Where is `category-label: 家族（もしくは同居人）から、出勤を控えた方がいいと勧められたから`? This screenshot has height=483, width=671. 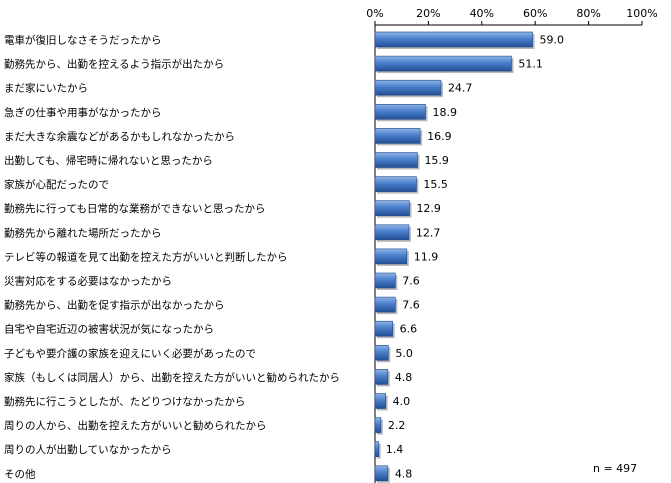
category-label: 家族（もしくは同居人）から、出勤を控えた方がいいと勧められたから is located at coordinates (172, 377).